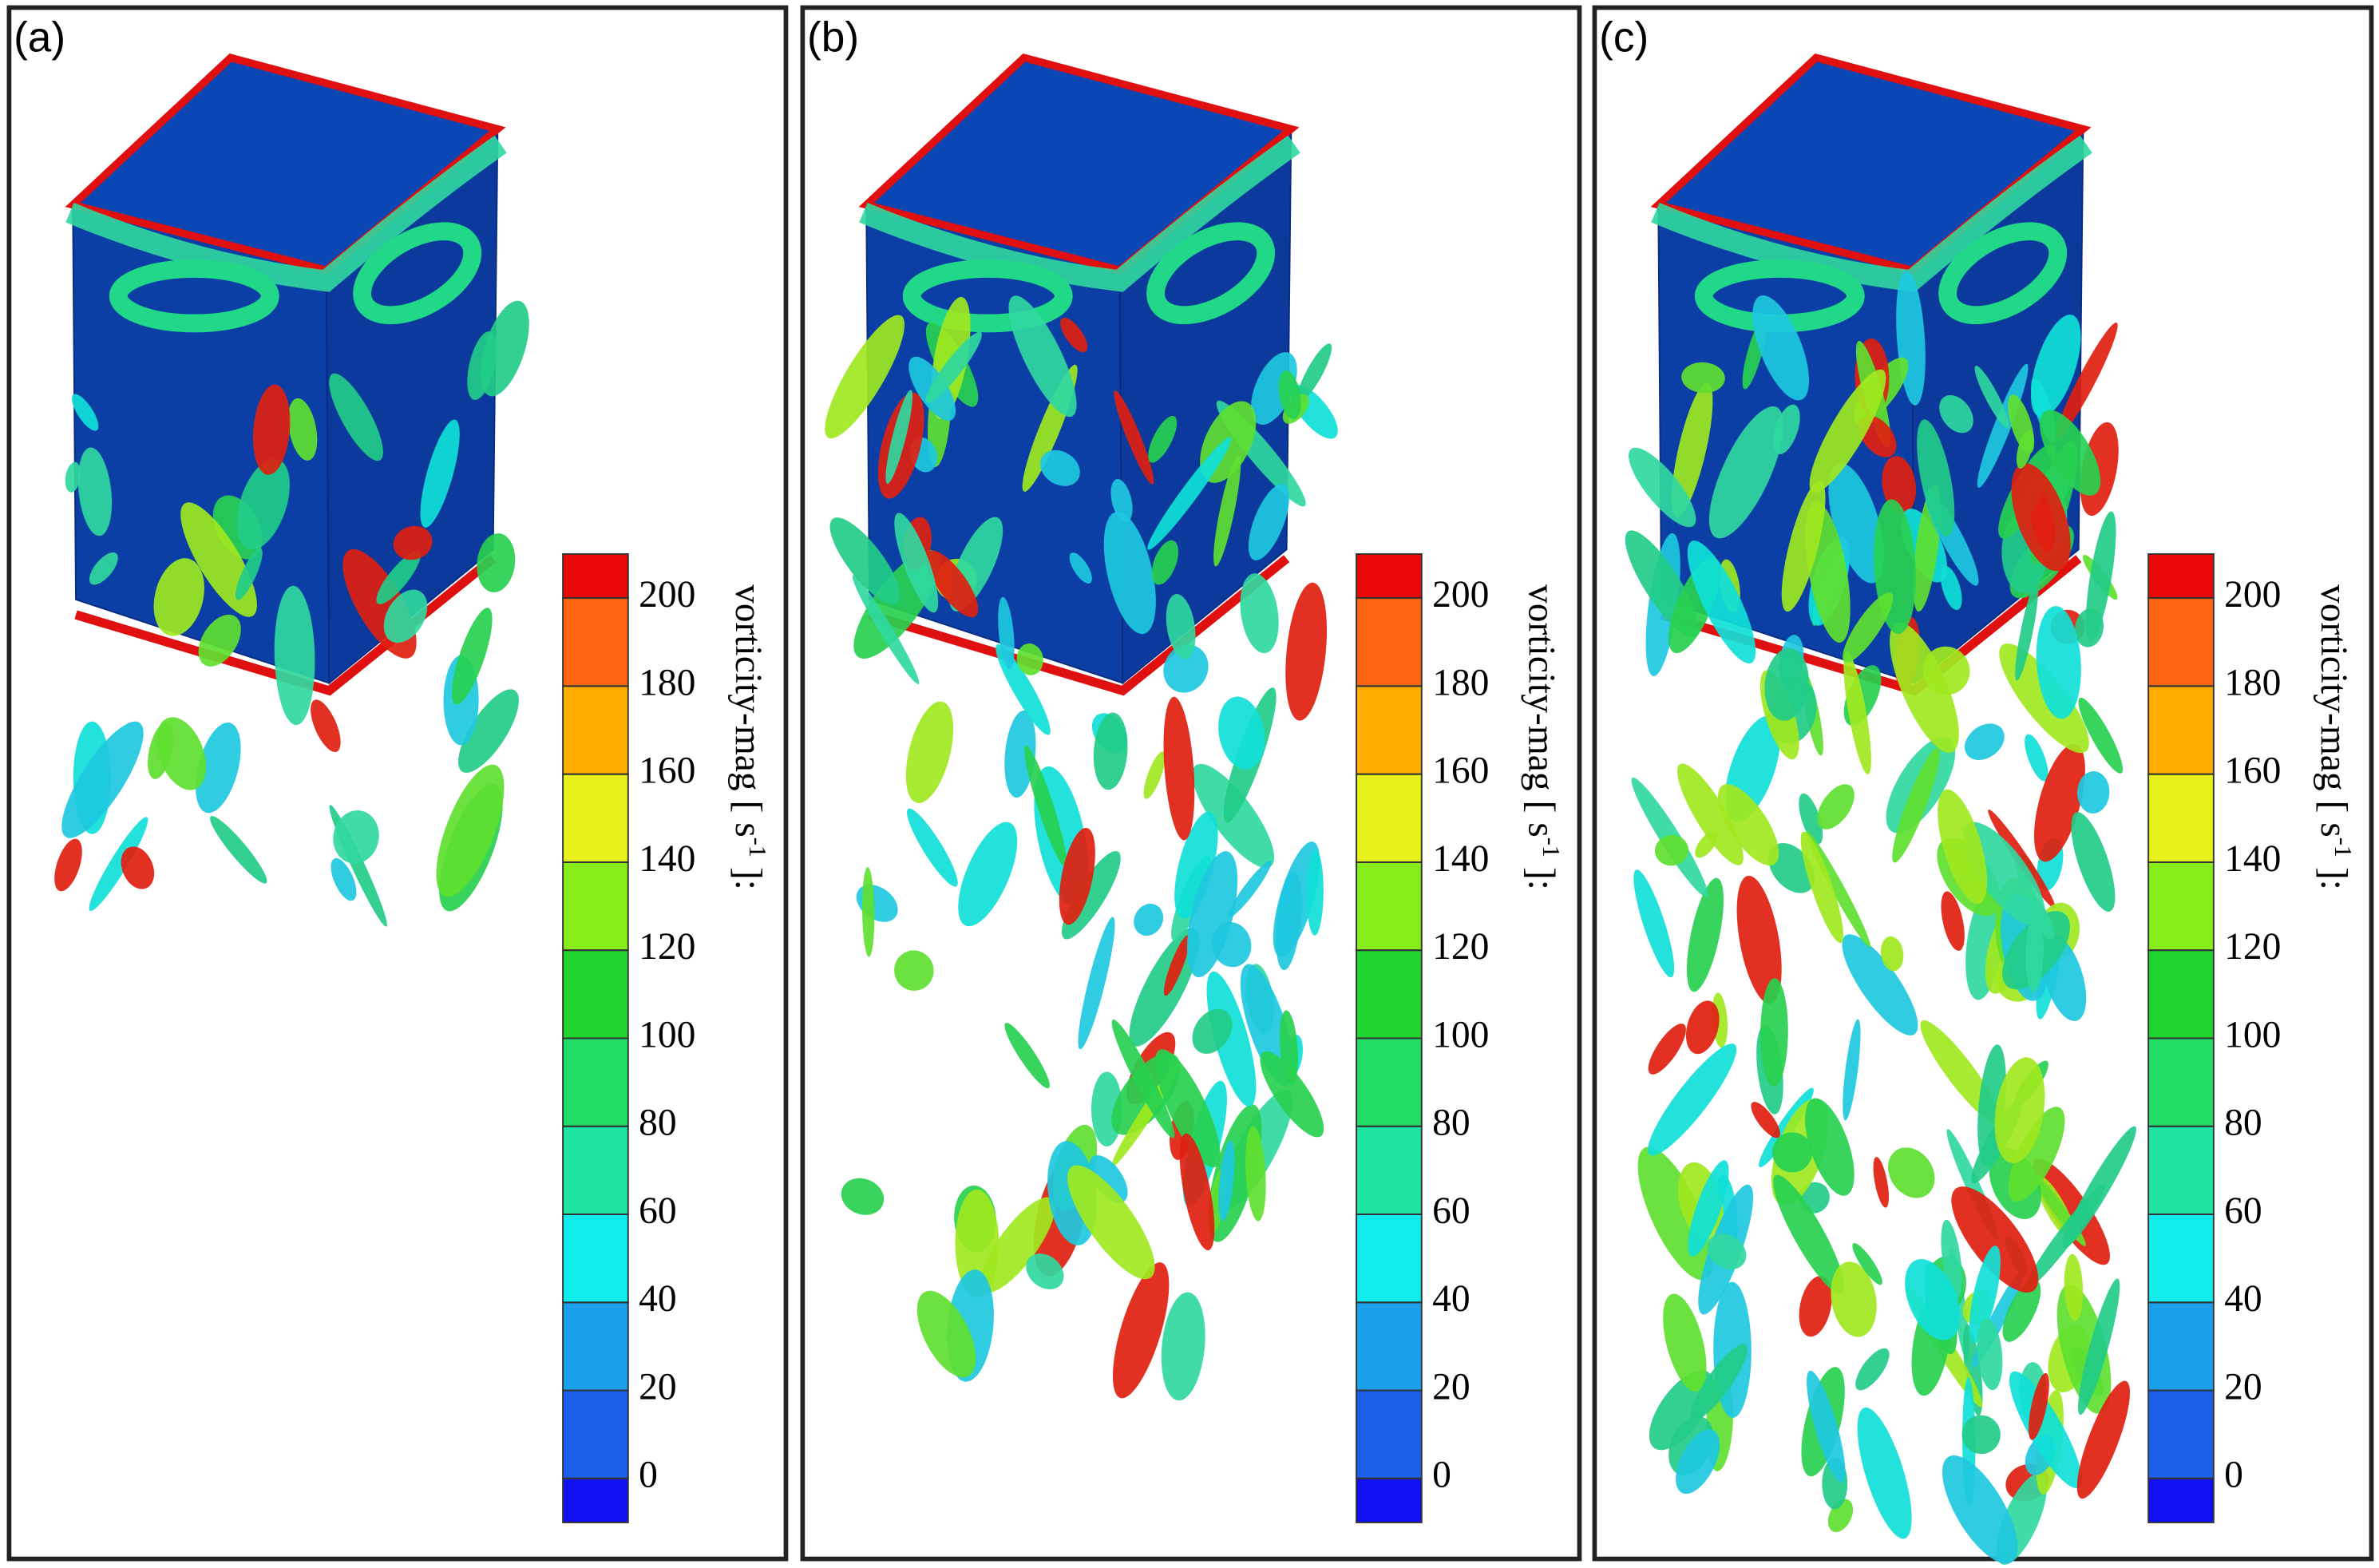 The height and width of the screenshot is (1568, 2379). What do you see at coordinates (749, 737) in the screenshot?
I see `colorbar-title: vorticity-mag [ s-1 ]:` at bounding box center [749, 737].